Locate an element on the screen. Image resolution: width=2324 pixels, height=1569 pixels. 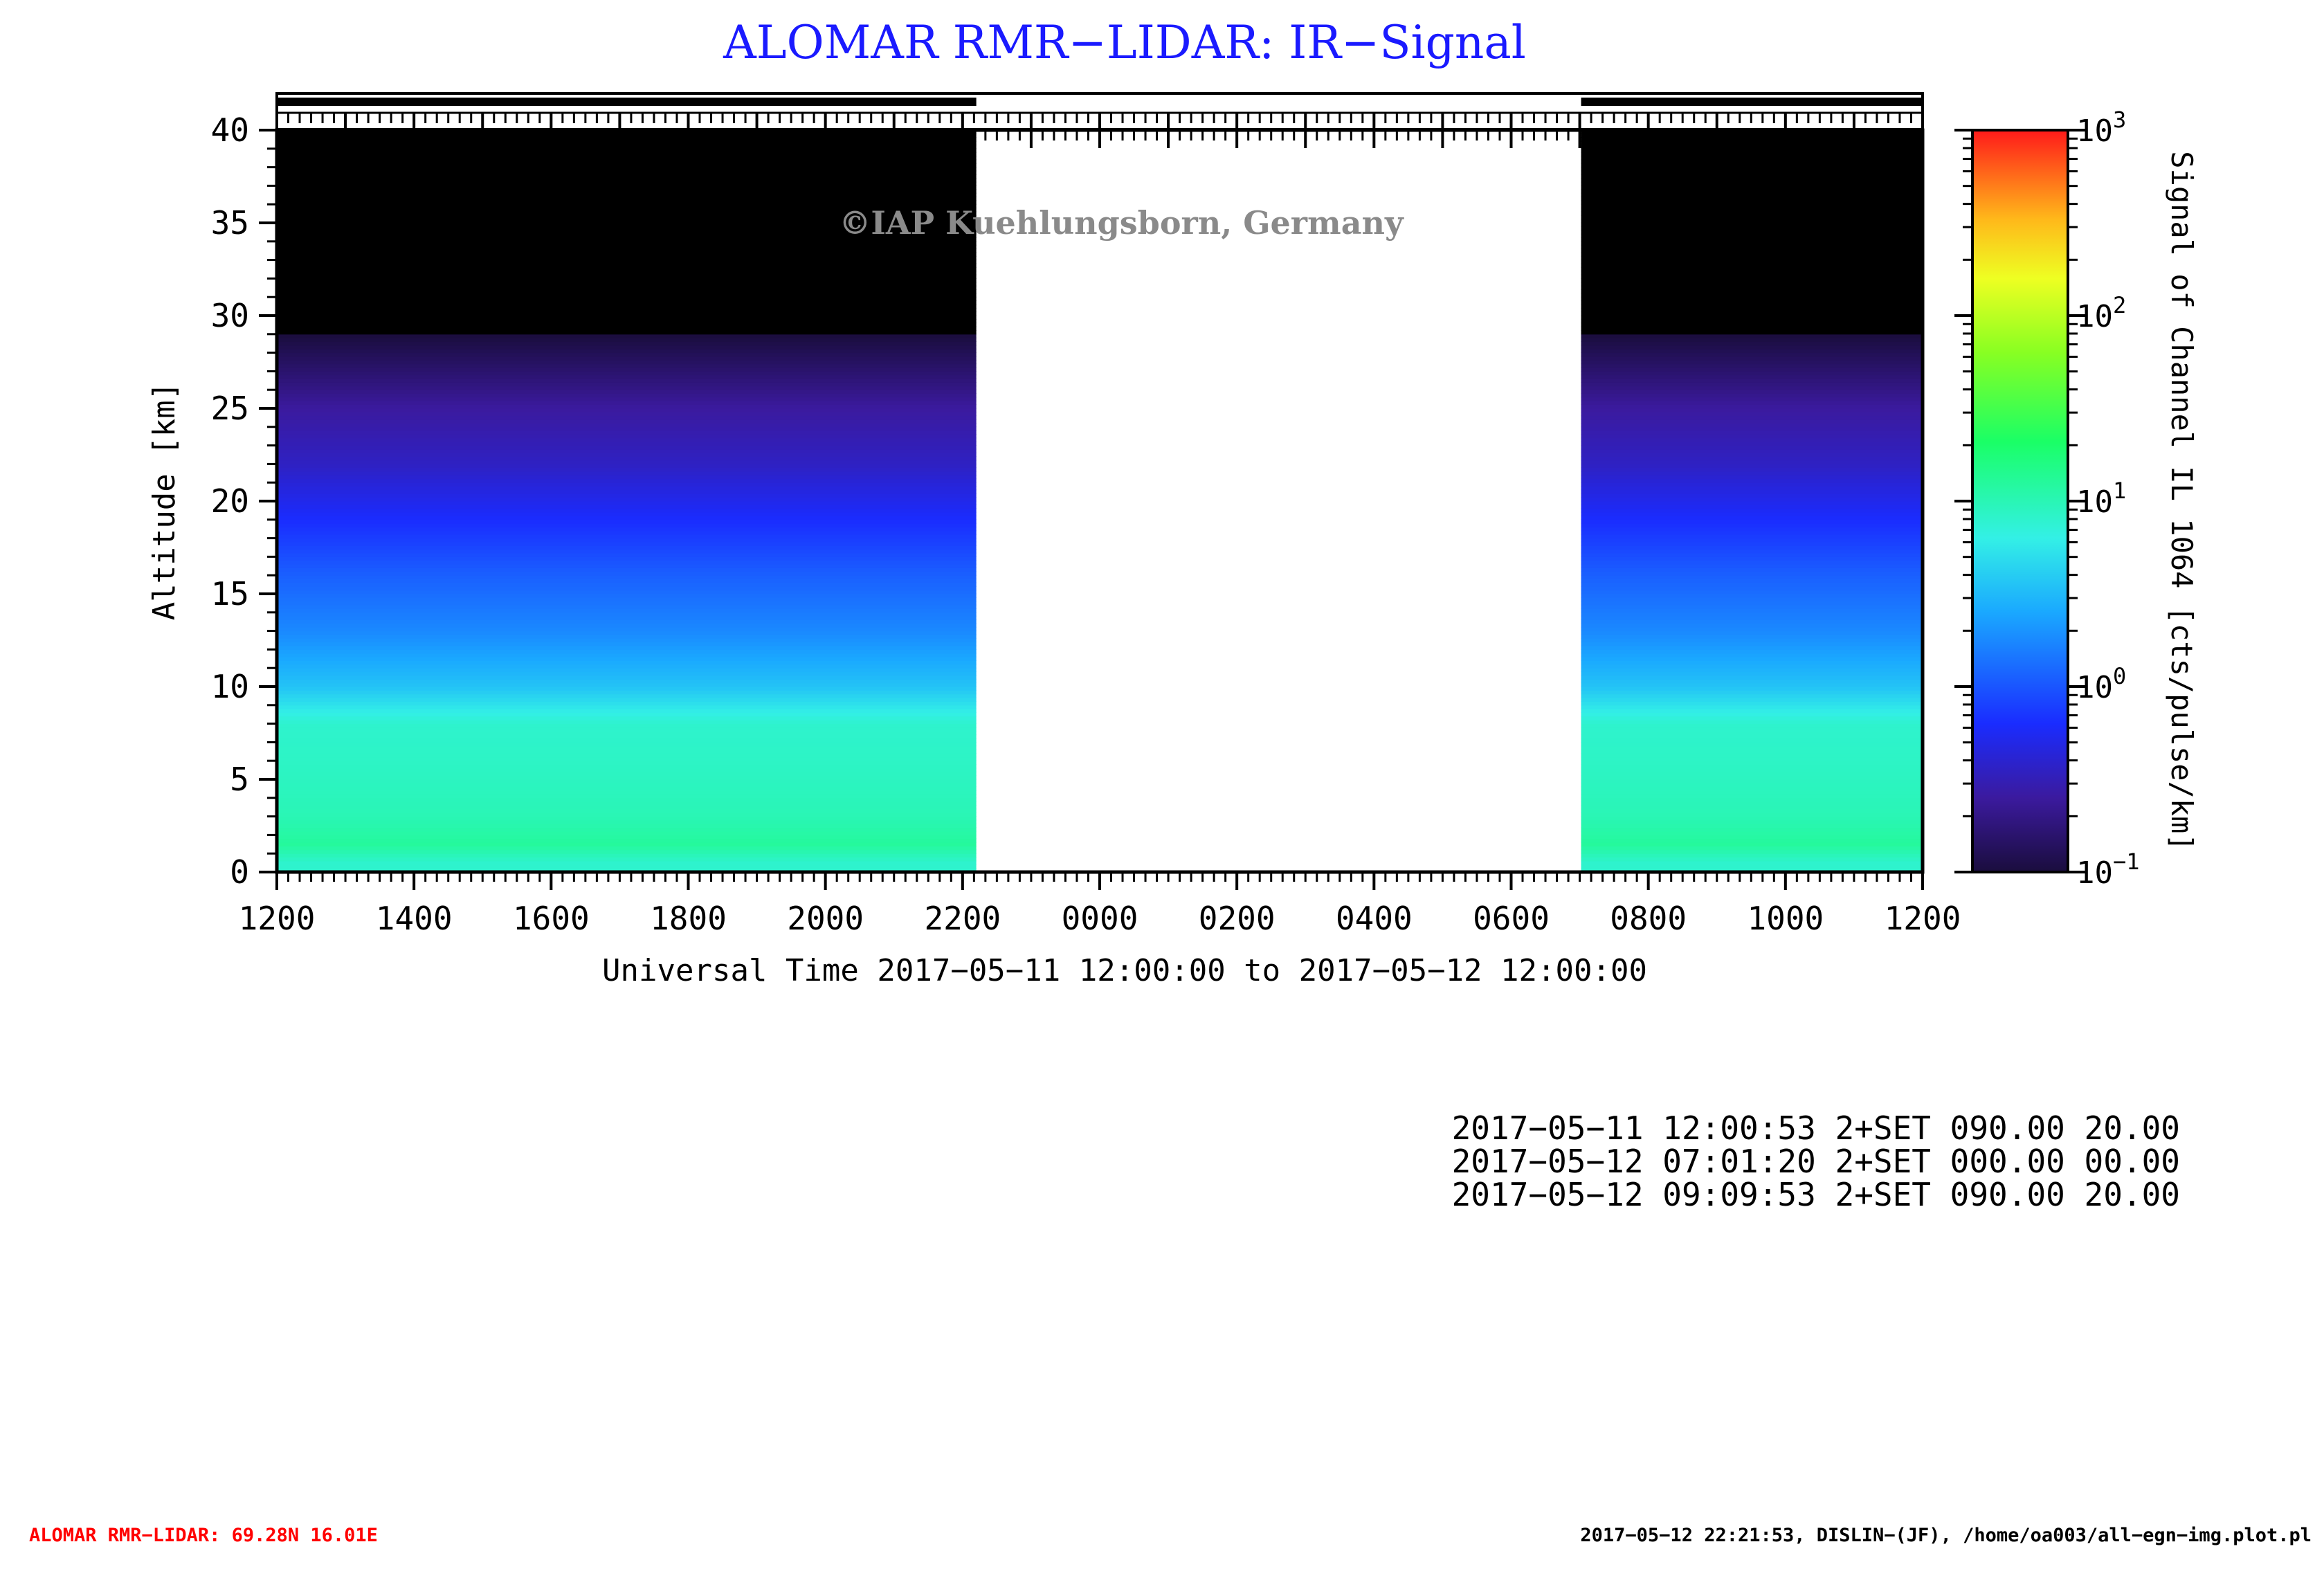
y-tick-label: 30 is located at coordinates (230, 315).